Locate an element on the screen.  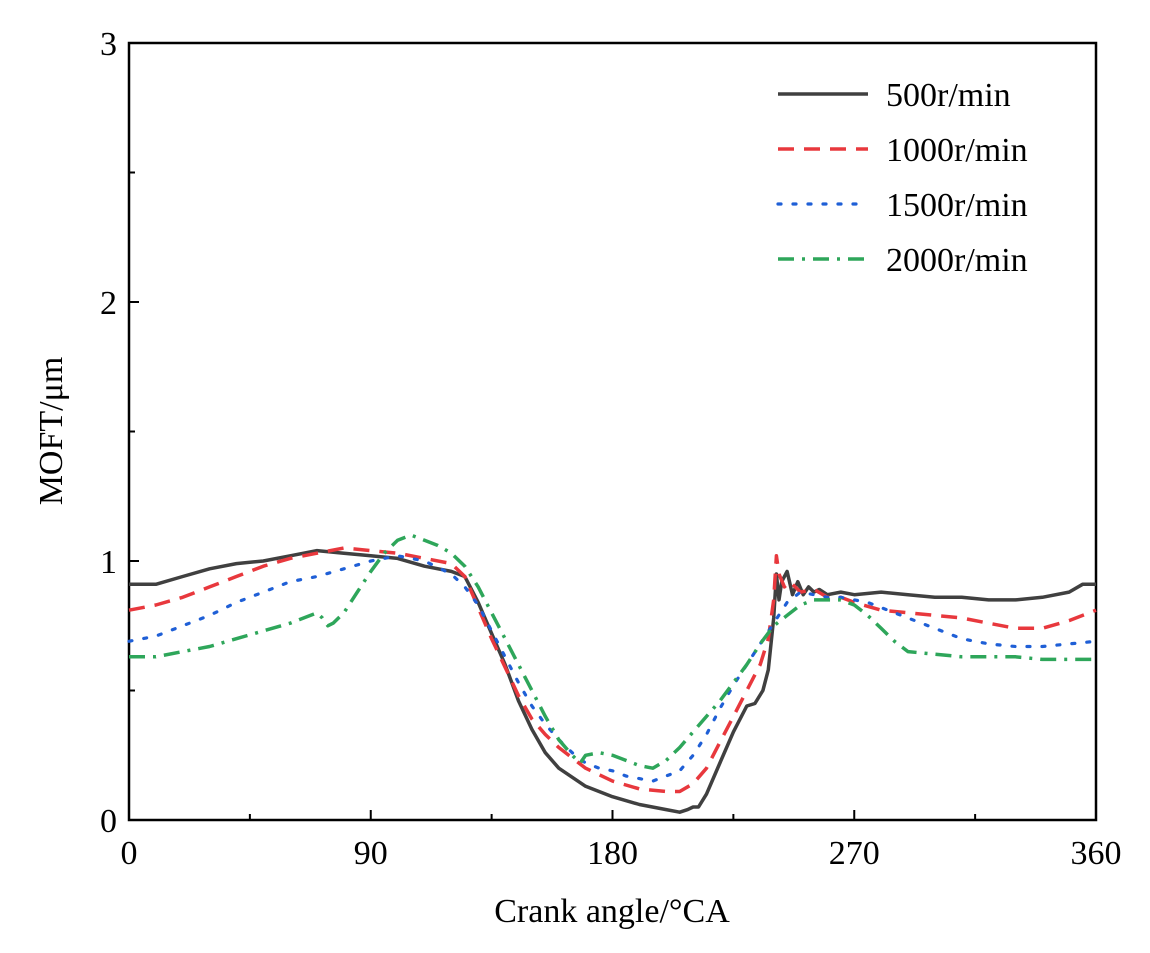
y-tick-label: 3 is located at coordinates (108, 44).